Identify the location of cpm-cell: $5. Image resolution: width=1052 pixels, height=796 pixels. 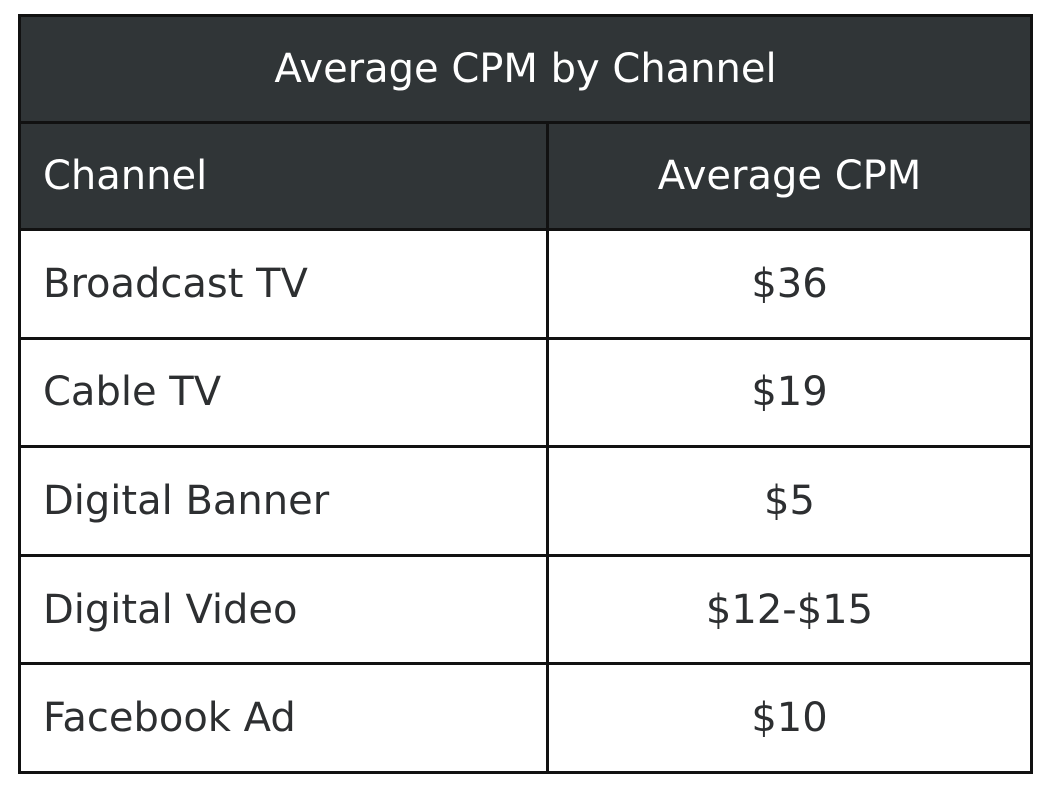
(789, 501).